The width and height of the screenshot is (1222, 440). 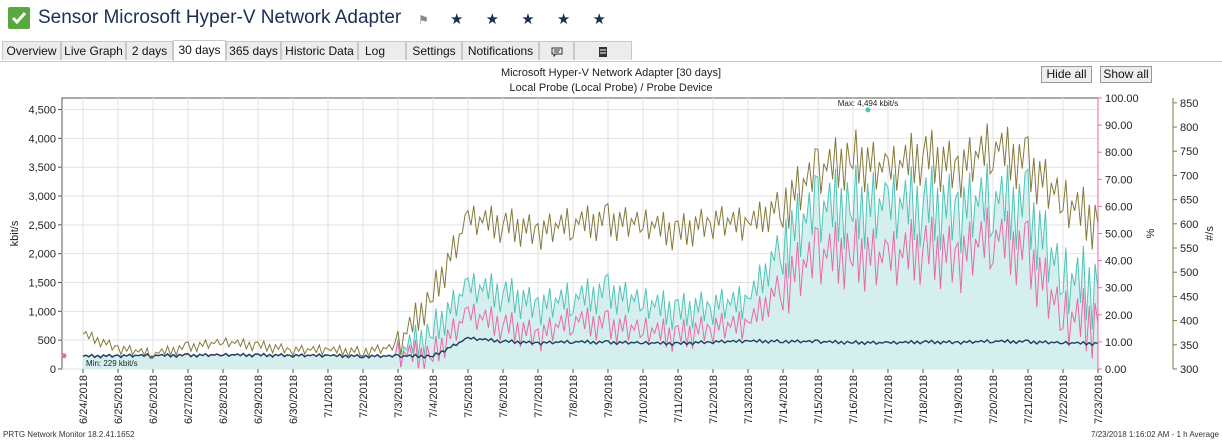 I want to click on right2-tick-label: 850, so click(x=1189, y=104).